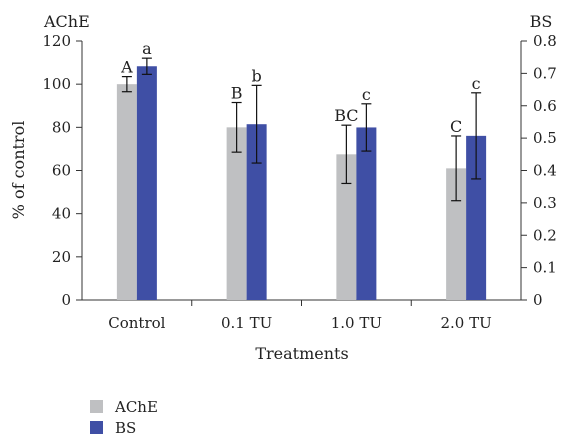 The image size is (575, 438). I want to click on x-tick-label: 1.0 TU, so click(356, 323).